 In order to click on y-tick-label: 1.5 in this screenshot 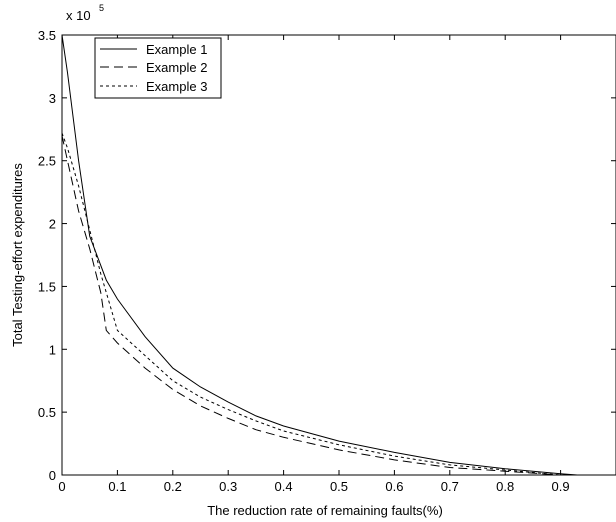, I will do `click(47, 286)`.